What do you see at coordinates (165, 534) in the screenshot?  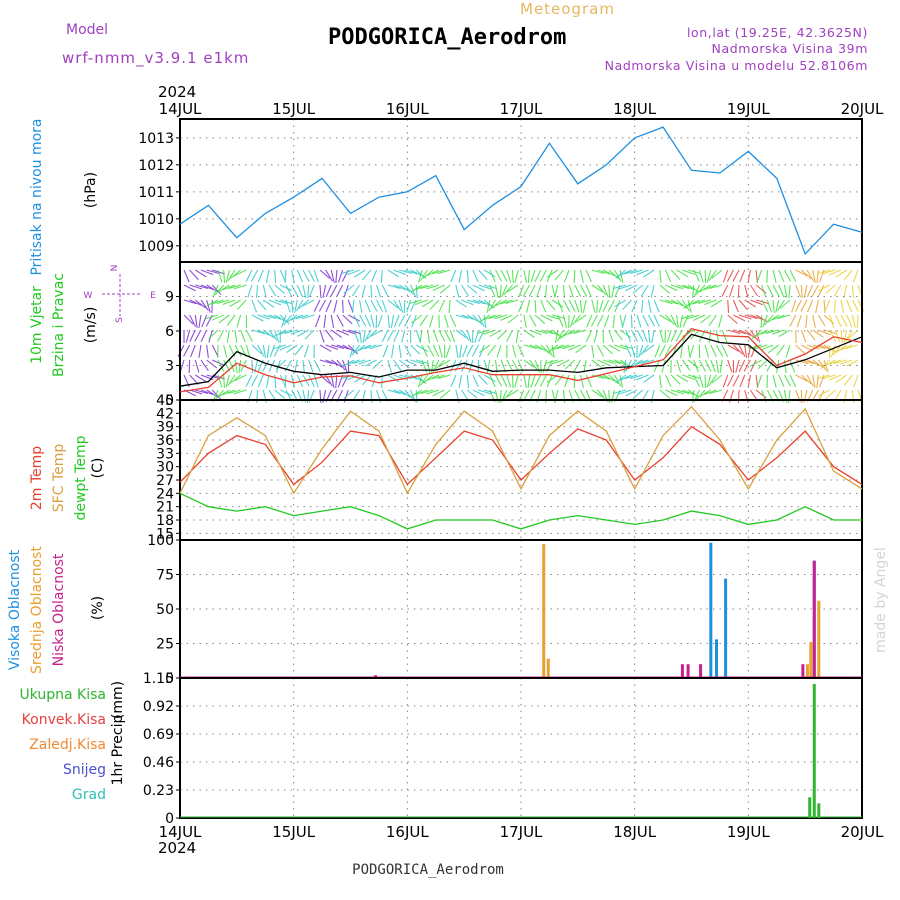 I see `temperature-y-tick: 15` at bounding box center [165, 534].